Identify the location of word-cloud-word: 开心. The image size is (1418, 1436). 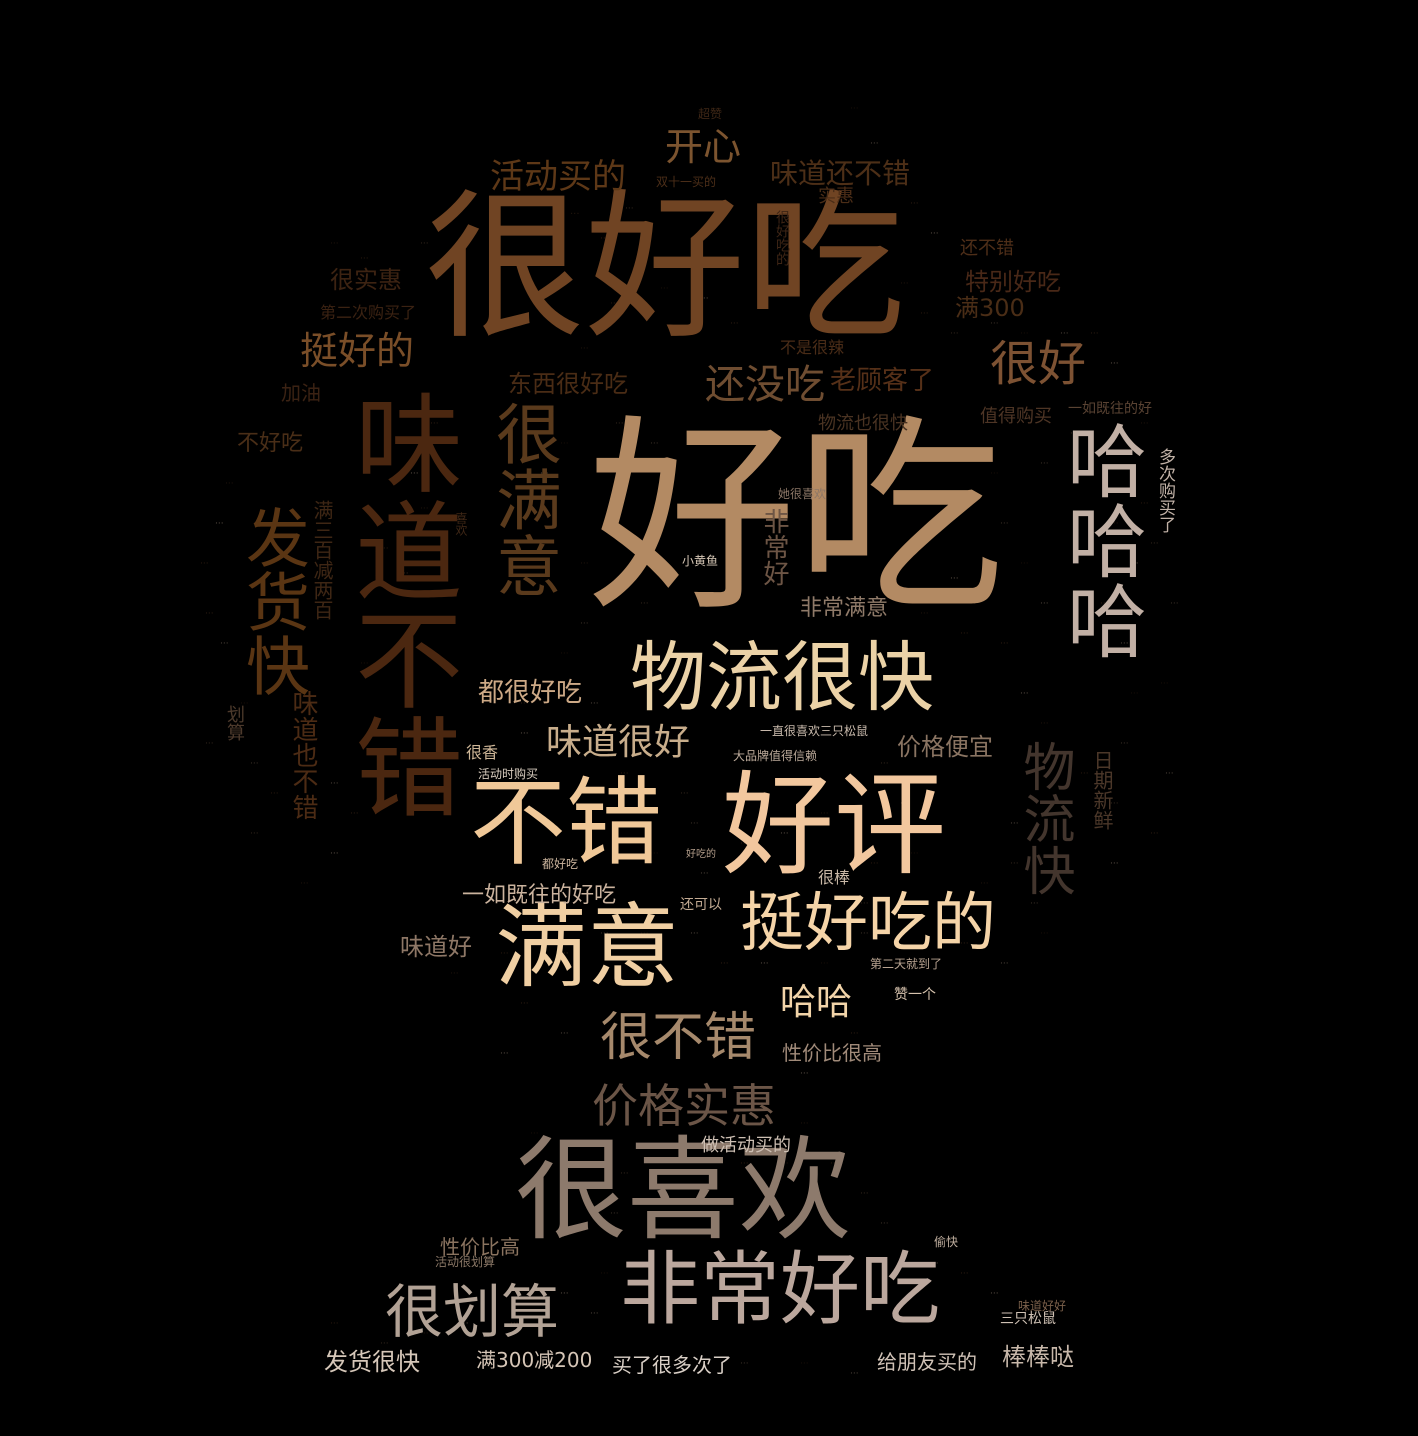
(703, 147).